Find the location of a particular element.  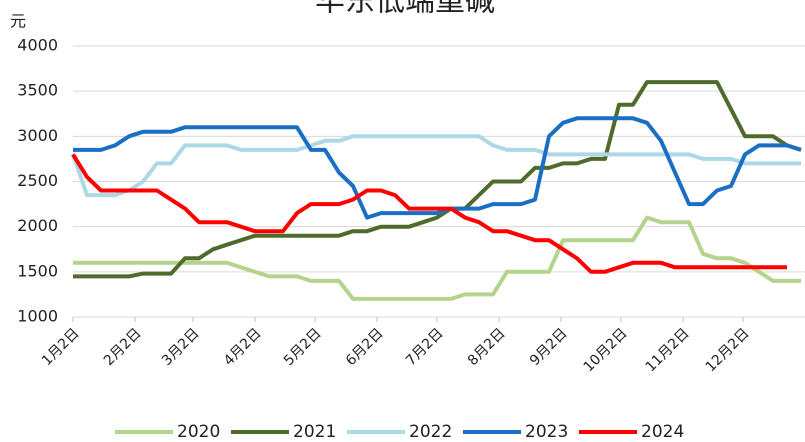

legend-label: 2022 is located at coordinates (430, 432).